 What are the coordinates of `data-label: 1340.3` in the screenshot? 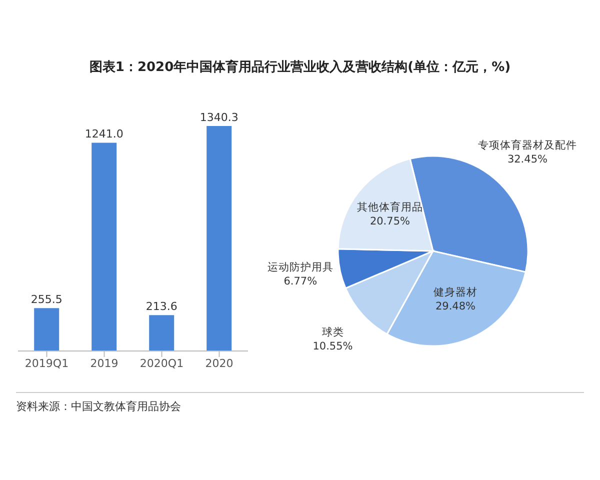 It's located at (219, 117).